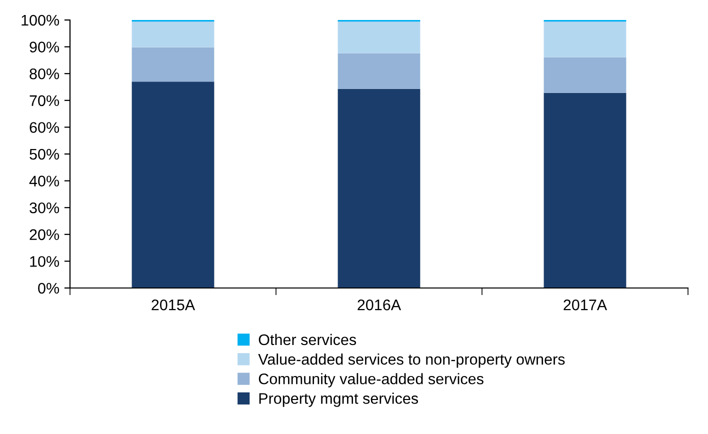  Describe the element at coordinates (338, 399) in the screenshot. I see `legend-label: Property mgmt services` at that location.